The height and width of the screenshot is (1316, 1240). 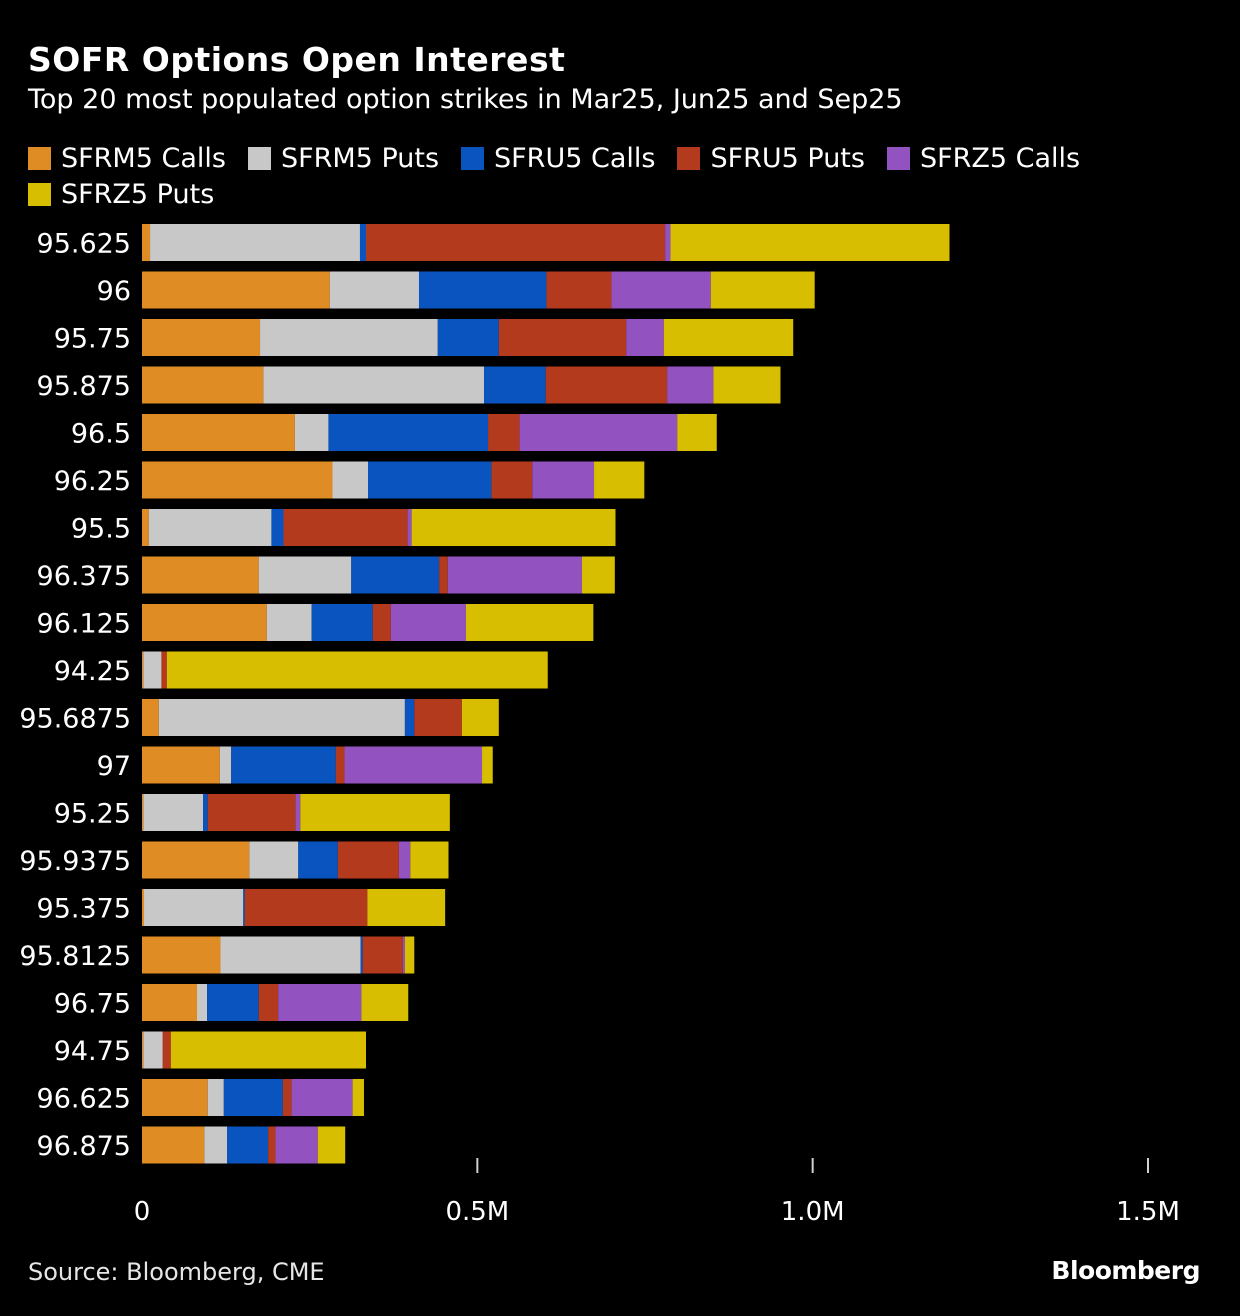 I want to click on category-label: 95.8125, so click(x=75, y=956).